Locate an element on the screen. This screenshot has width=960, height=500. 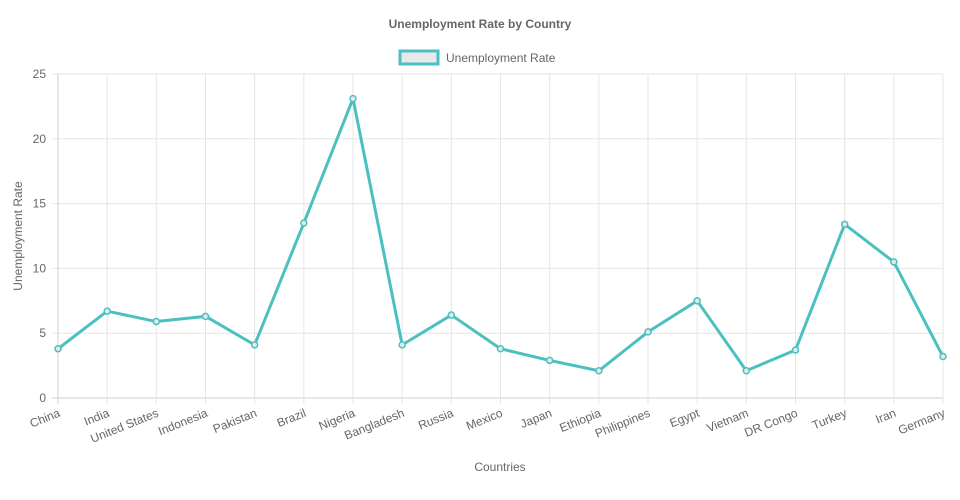
x-tick-label: Russia is located at coordinates (436, 419).